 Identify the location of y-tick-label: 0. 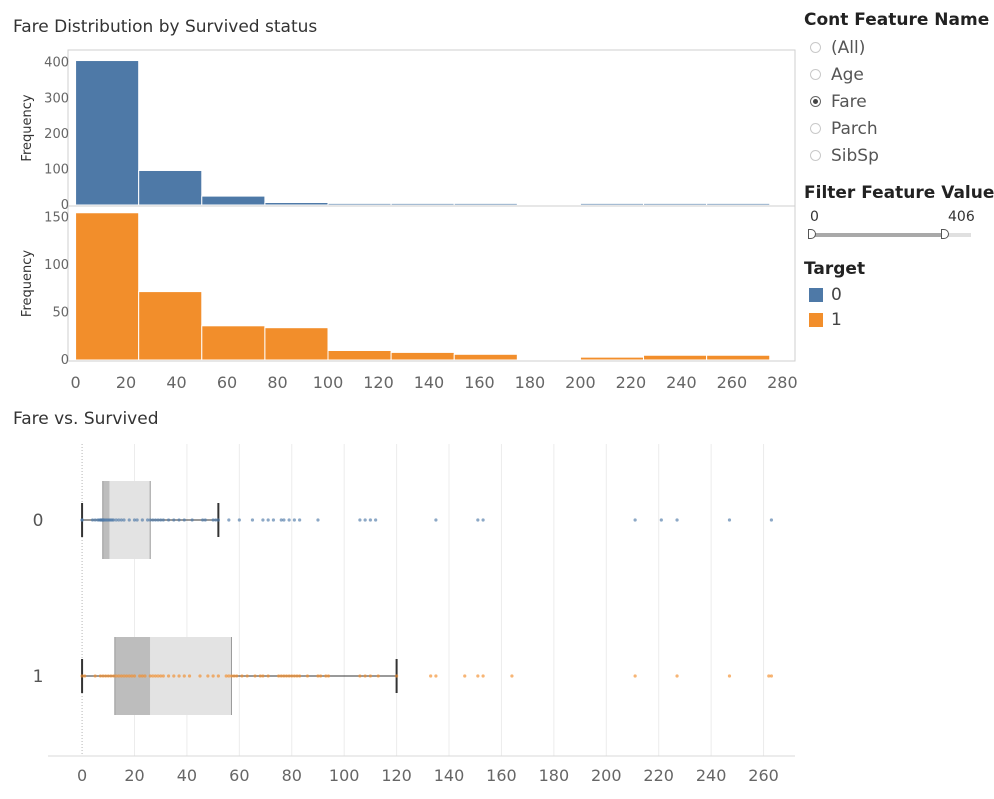
(65, 205).